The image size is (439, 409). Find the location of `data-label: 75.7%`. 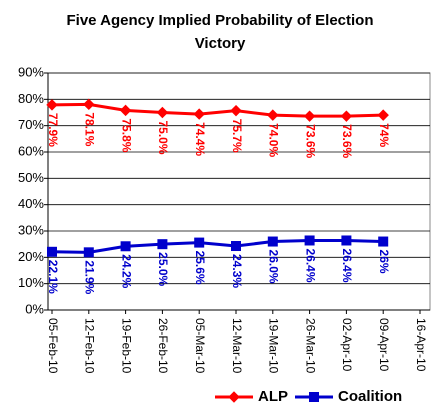

data-label: 75.7% is located at coordinates (237, 136).